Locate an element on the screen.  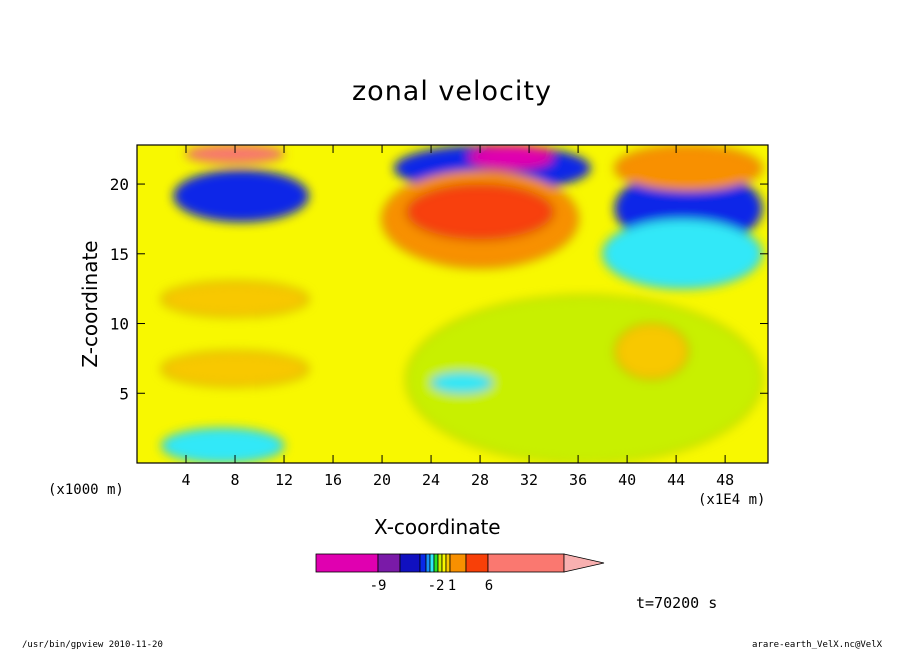
x-tick-label-40: 40 is located at coordinates (627, 480).